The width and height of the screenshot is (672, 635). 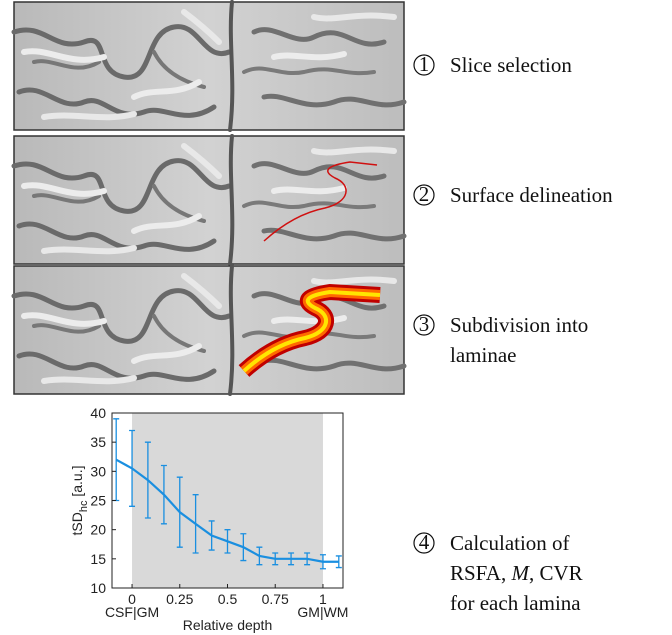 What do you see at coordinates (323, 599) in the screenshot?
I see `x-tick-label: 1` at bounding box center [323, 599].